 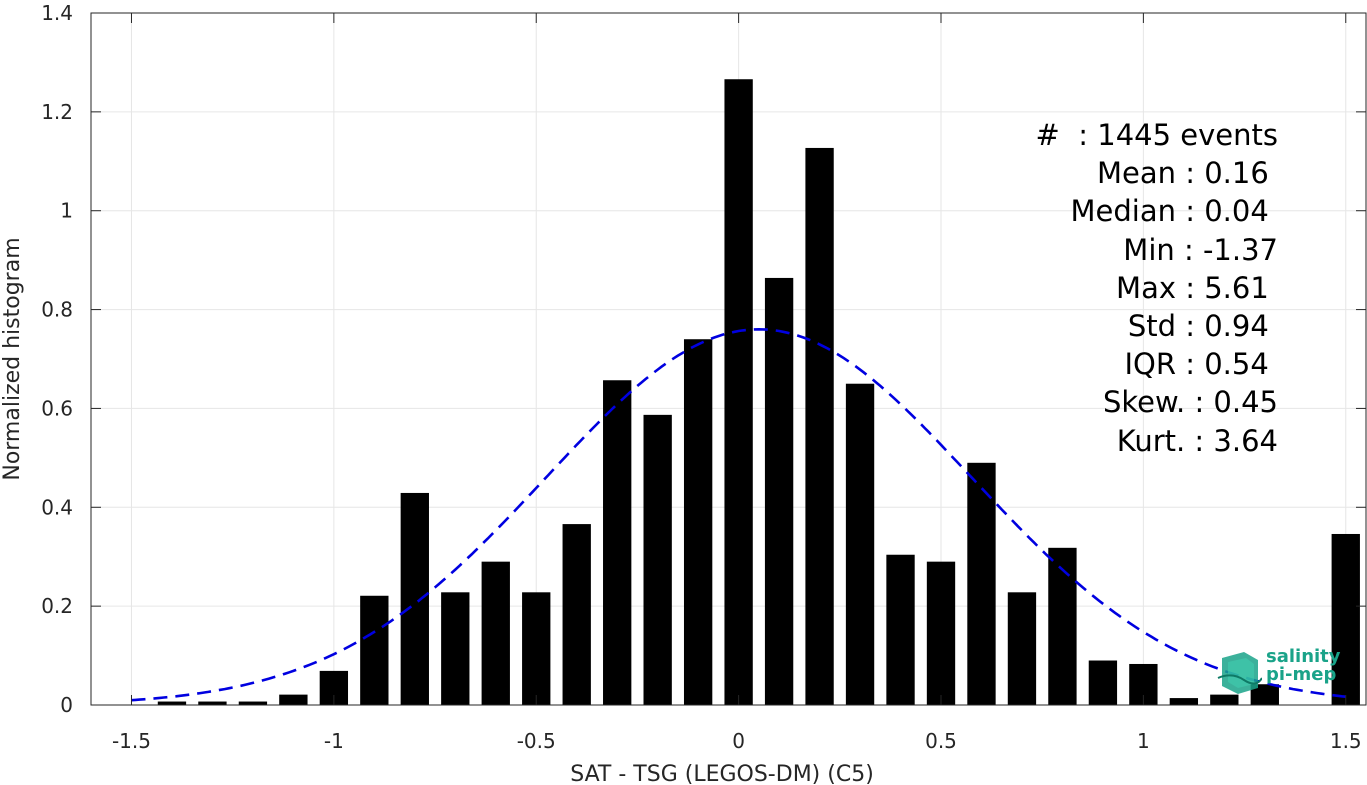 What do you see at coordinates (57, 359) in the screenshot?
I see `y-tick-labels: 0 0.2 0.4 0.6 0.8 1 1.2 1.4` at bounding box center [57, 359].